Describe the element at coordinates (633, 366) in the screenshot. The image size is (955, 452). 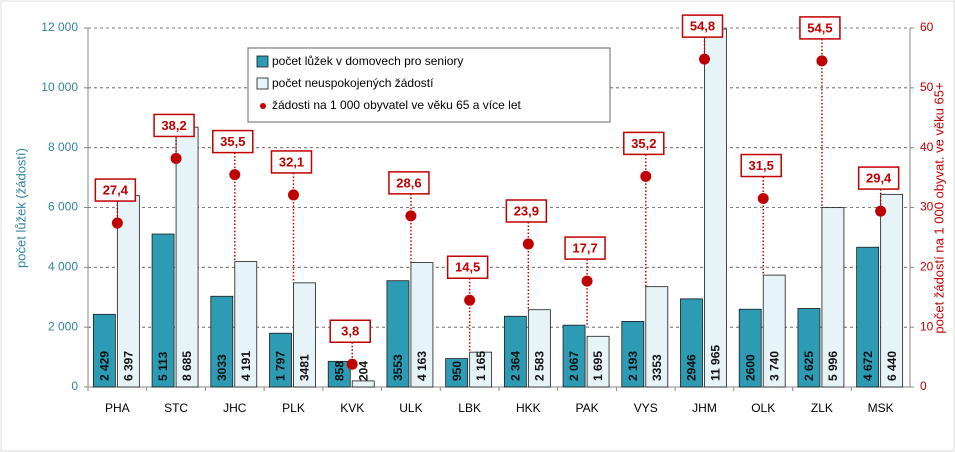
I see `bar-value-label: 2 193` at that location.